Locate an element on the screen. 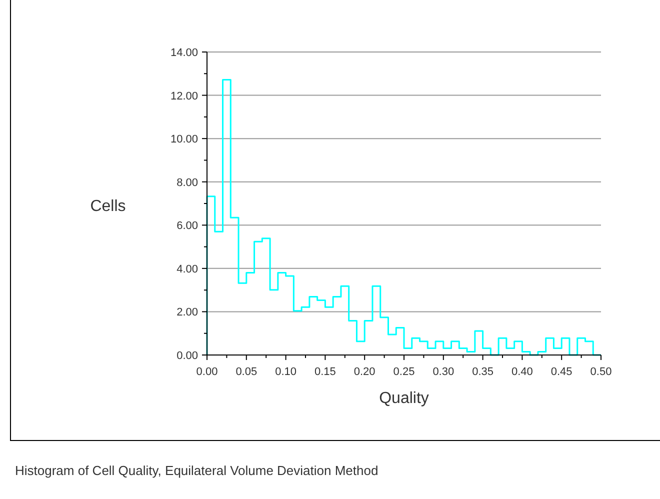  x-tick-label: 0.50 is located at coordinates (601, 372).